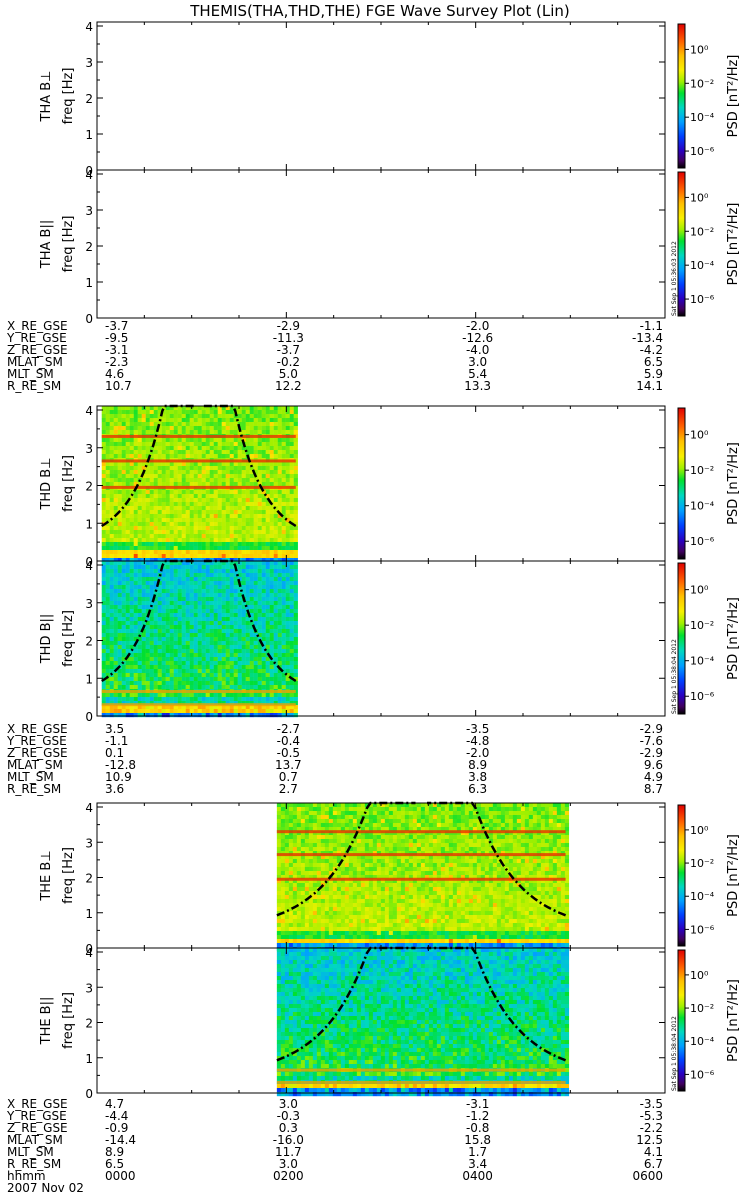 The height and width of the screenshot is (1200, 750). I want to click on ephemeris-label: MLAT_SM, so click(35, 1140).